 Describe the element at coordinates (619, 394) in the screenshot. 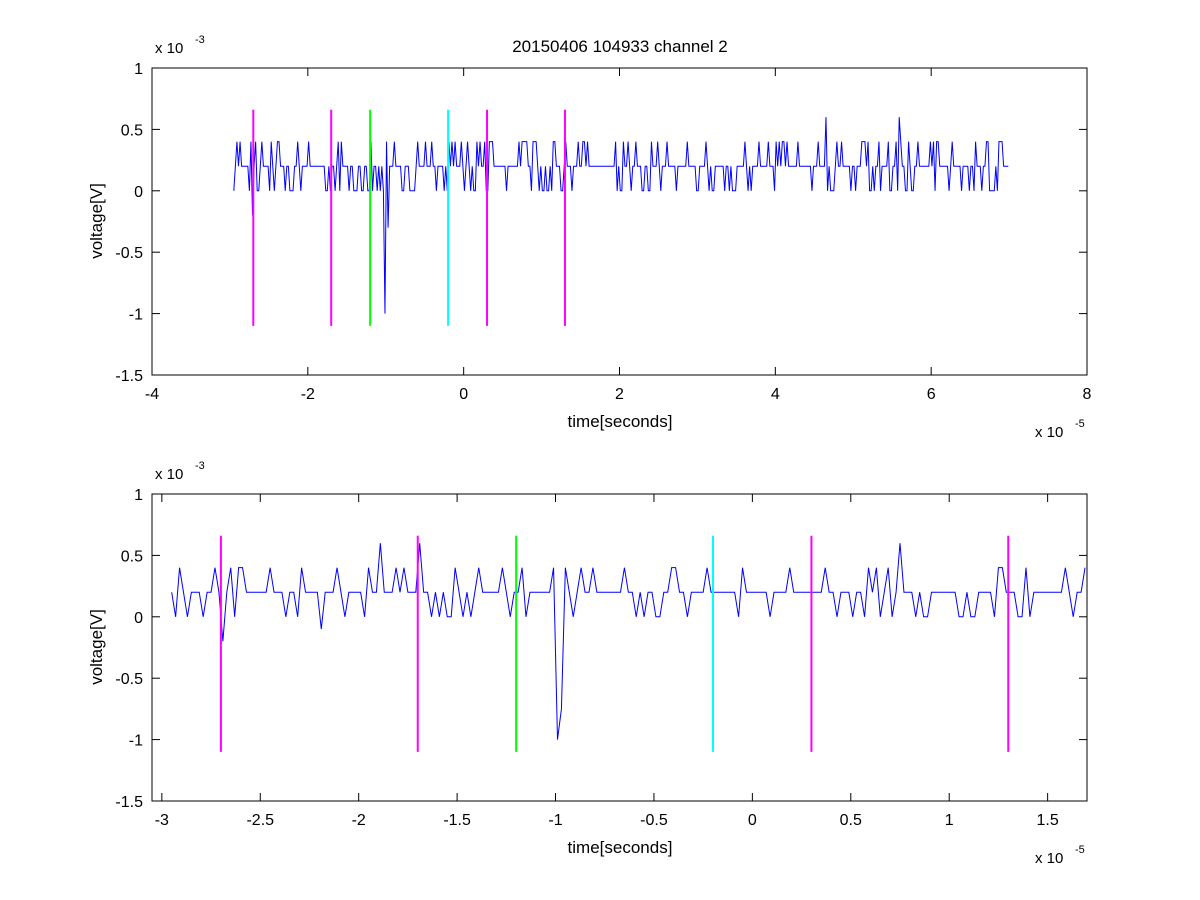

I see `top-x-tick-label: 2` at that location.